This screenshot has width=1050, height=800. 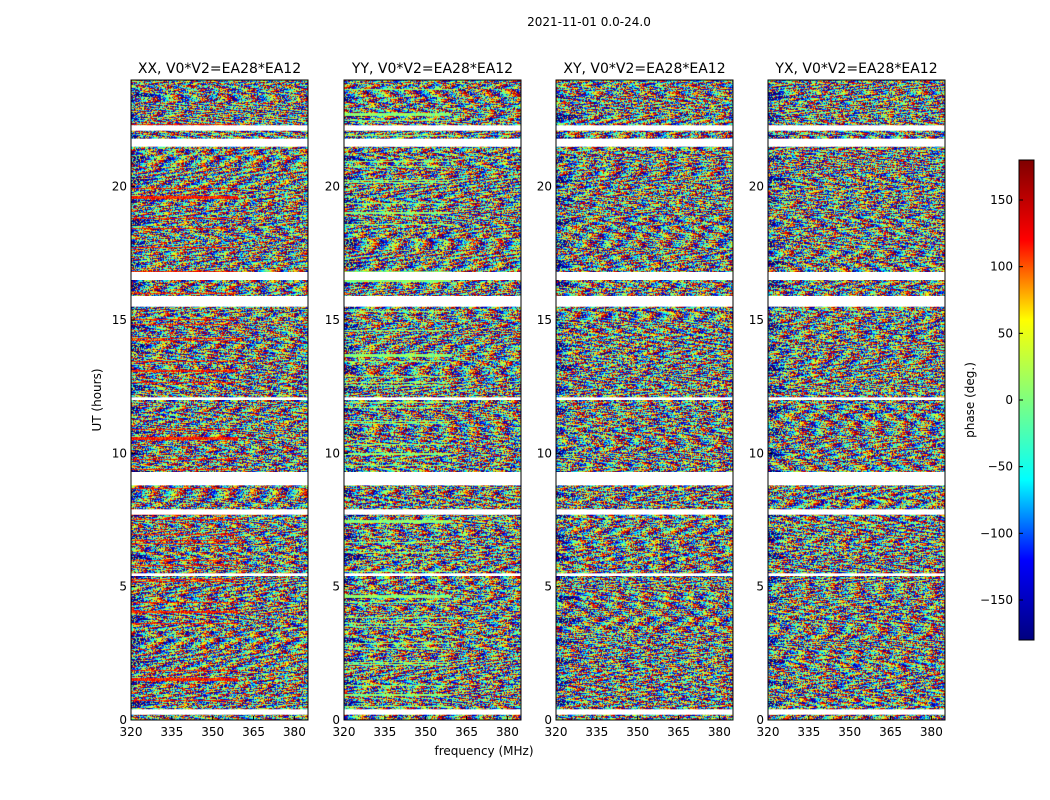 I want to click on colorbar-tick-label: 100, so click(x=1001, y=267).